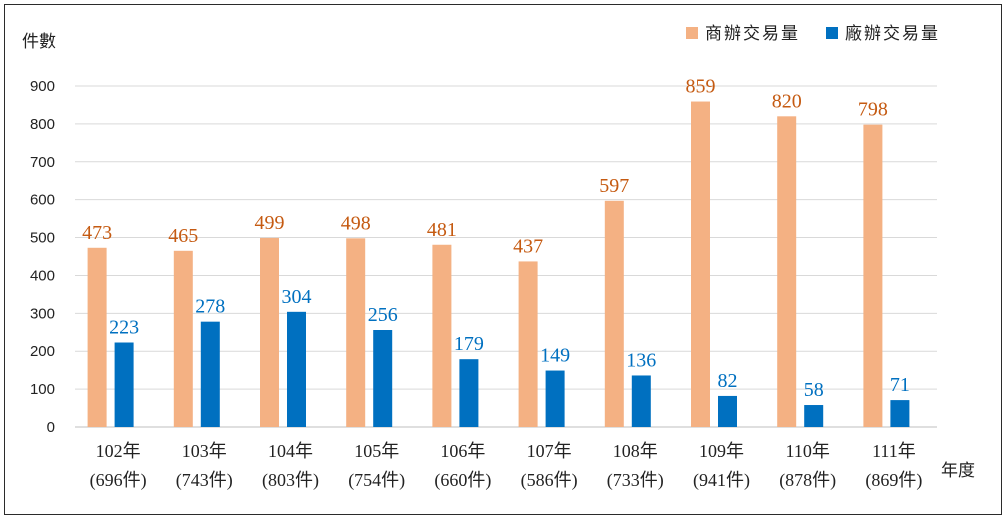  I want to click on data-label-commercial-office: 465, so click(183, 236).